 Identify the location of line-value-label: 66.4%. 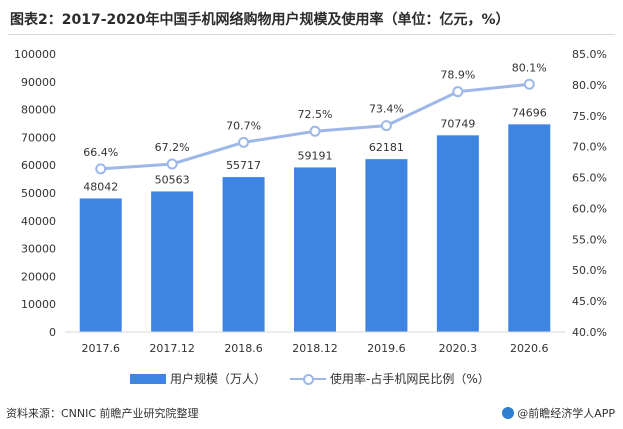
(100, 152).